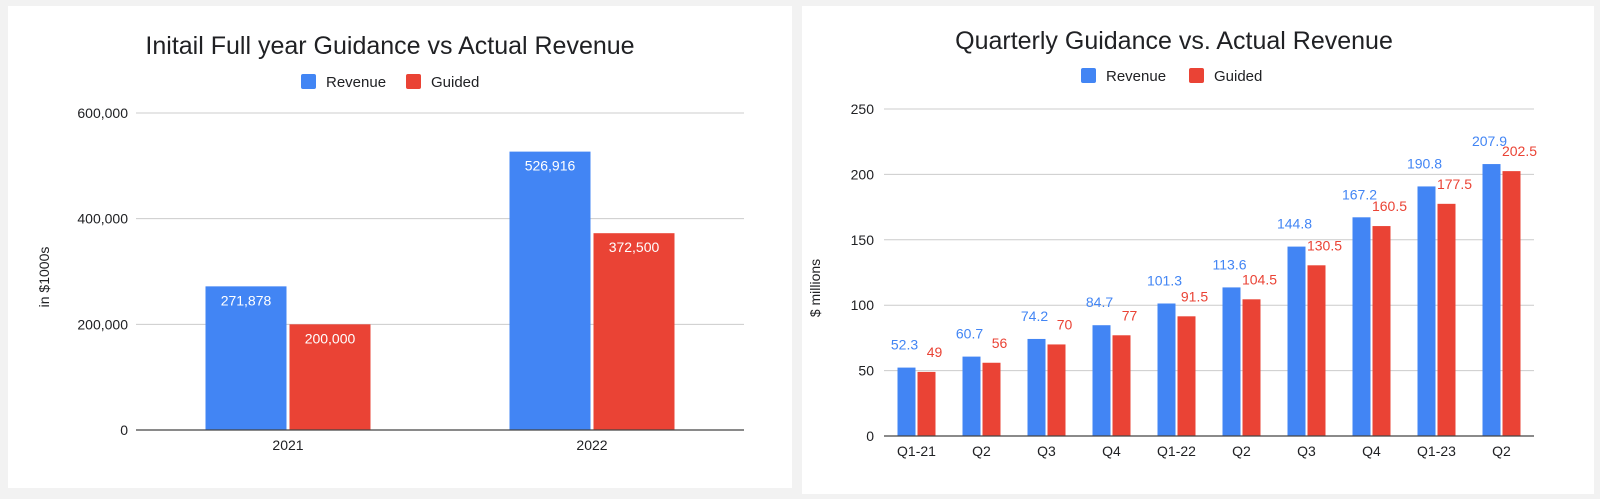 This screenshot has width=1600, height=499. Describe the element at coordinates (550, 166) in the screenshot. I see `data-label: 526,916` at that location.